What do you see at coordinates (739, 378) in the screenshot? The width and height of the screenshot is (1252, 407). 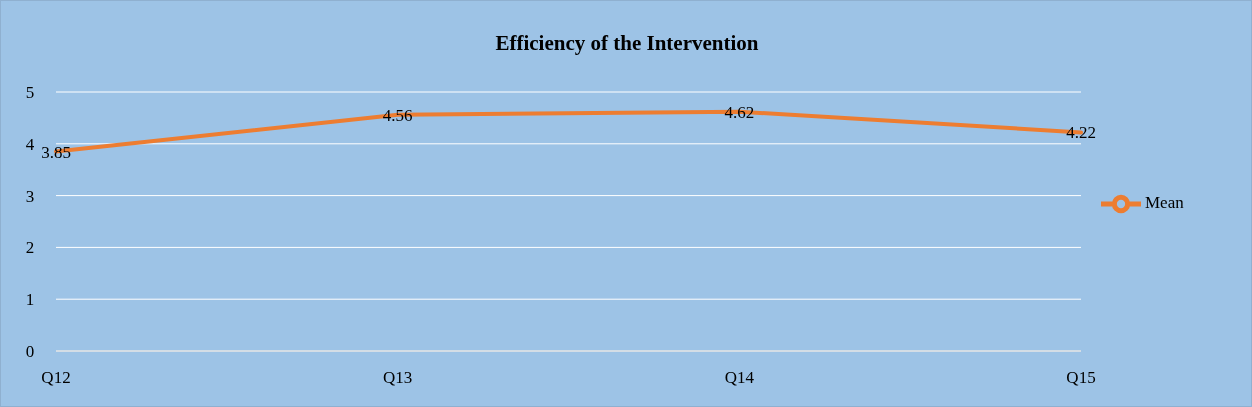 I see `x-tick-label: Q14` at bounding box center [739, 378].